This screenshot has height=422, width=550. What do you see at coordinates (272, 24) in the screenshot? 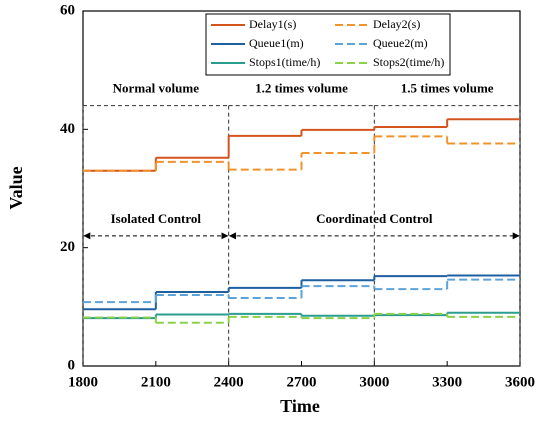
I see `legend-label: Delay1(s)` at bounding box center [272, 24].